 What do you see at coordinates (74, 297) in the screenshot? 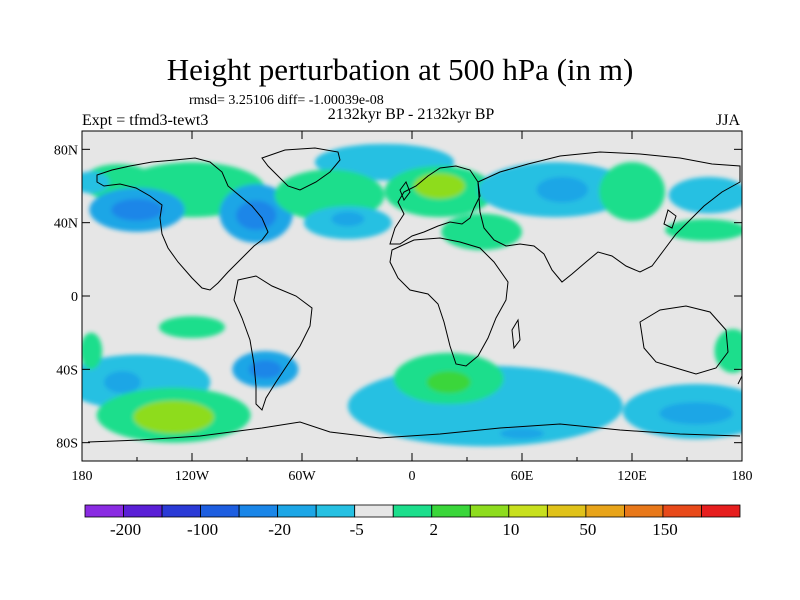
I see `y-tick-label: 0` at bounding box center [74, 297].